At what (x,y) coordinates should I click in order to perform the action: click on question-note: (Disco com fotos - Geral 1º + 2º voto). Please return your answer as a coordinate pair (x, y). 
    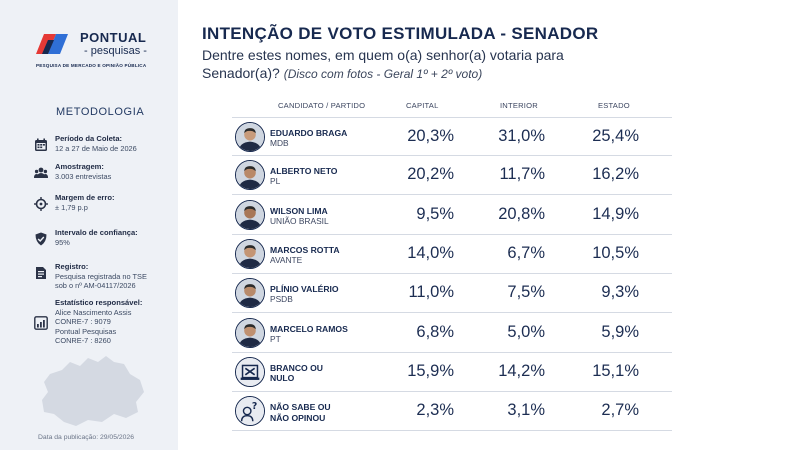
    Looking at the image, I should click on (383, 74).